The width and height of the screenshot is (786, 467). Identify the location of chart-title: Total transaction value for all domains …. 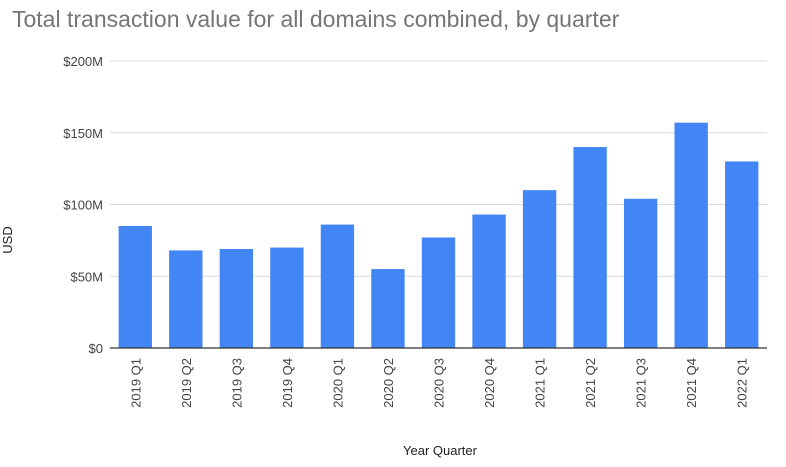
(316, 19).